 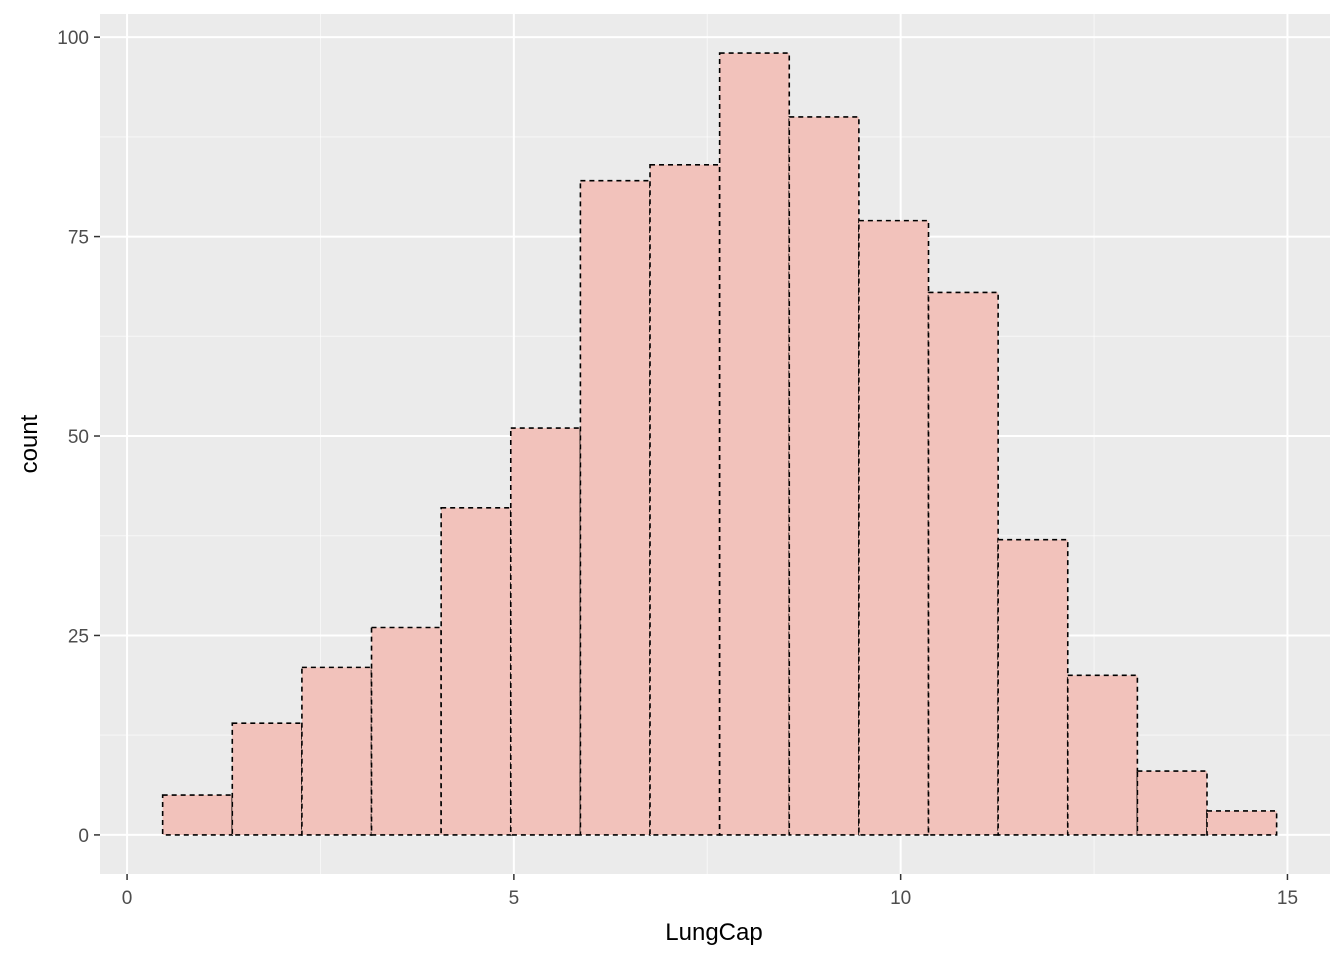 What do you see at coordinates (710, 891) in the screenshot?
I see `x-axis: 0 5 10 15` at bounding box center [710, 891].